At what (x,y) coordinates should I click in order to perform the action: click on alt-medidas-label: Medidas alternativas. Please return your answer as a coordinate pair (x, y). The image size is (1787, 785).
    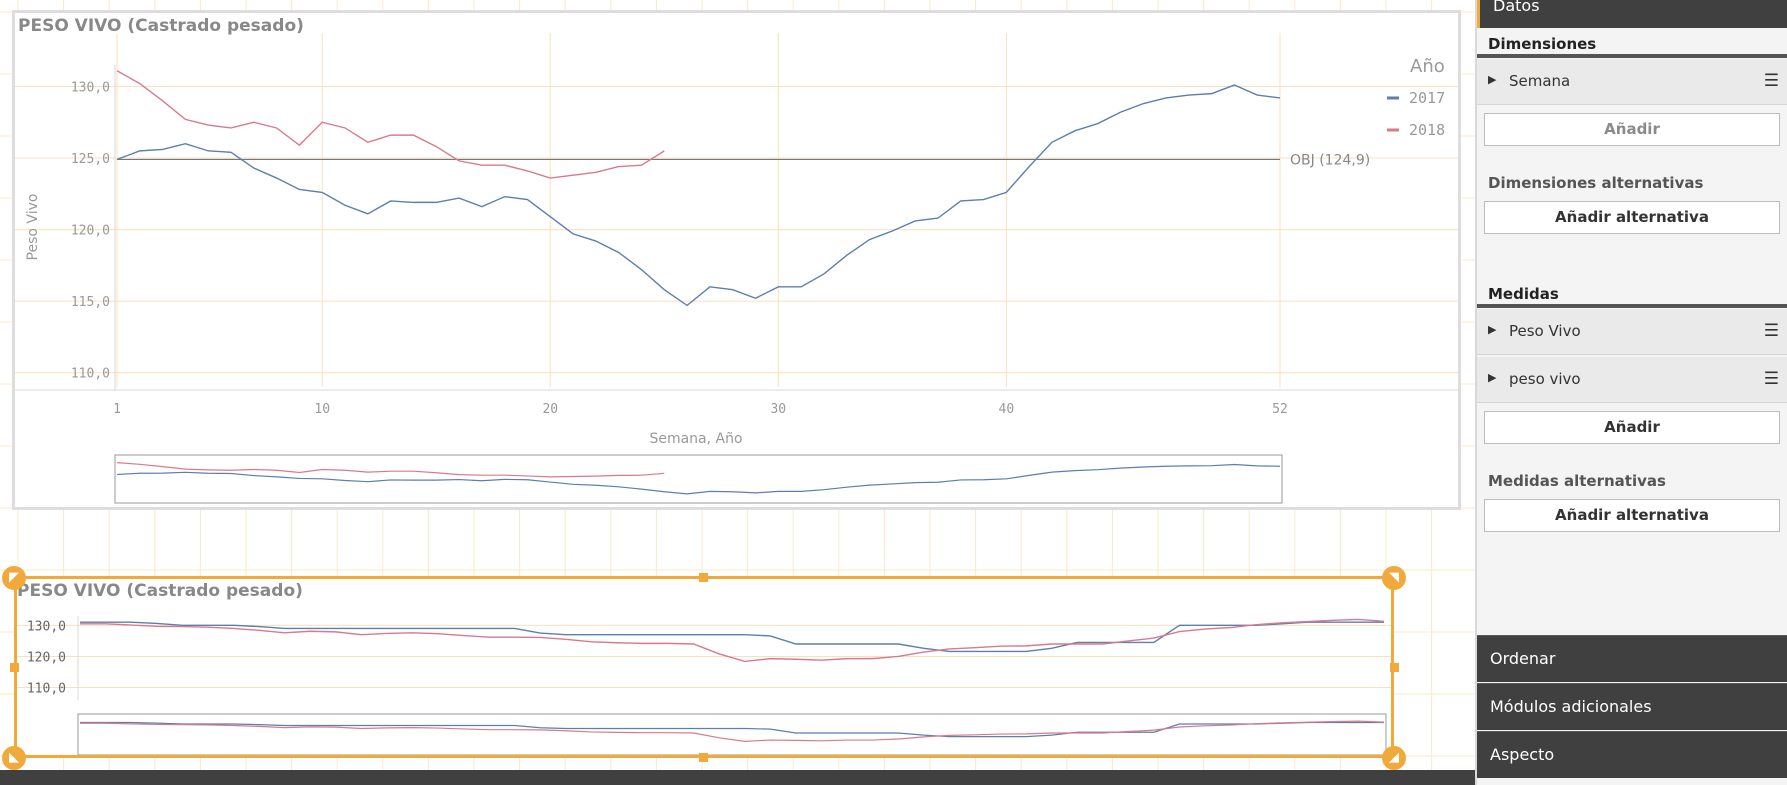
    Looking at the image, I should click on (1577, 481).